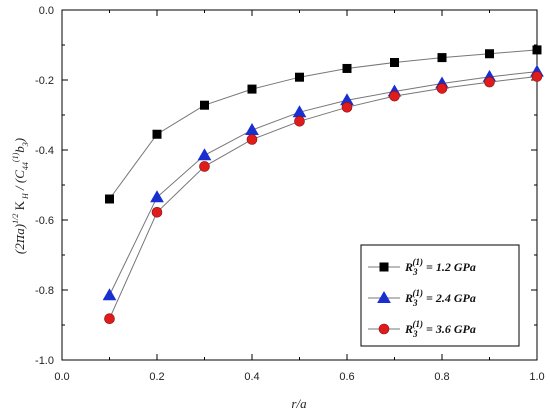 Image resolution: width=550 pixels, height=415 pixels. Describe the element at coordinates (156, 377) in the screenshot. I see `x-tick-label: 0.2` at that location.